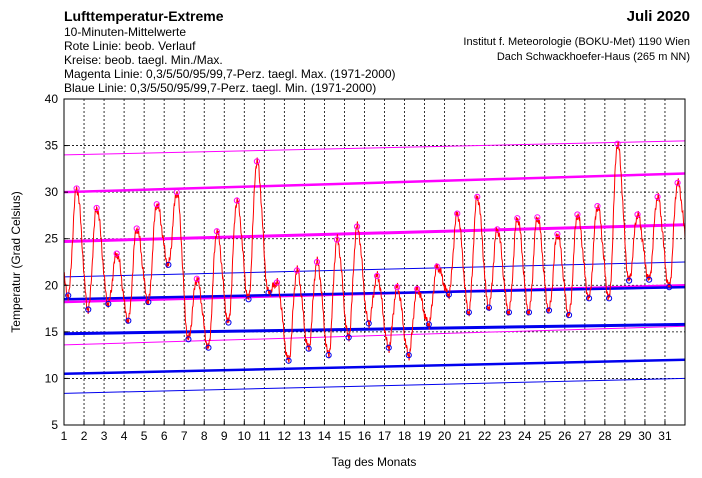  I want to click on x-tick-label: 2, so click(84, 436).